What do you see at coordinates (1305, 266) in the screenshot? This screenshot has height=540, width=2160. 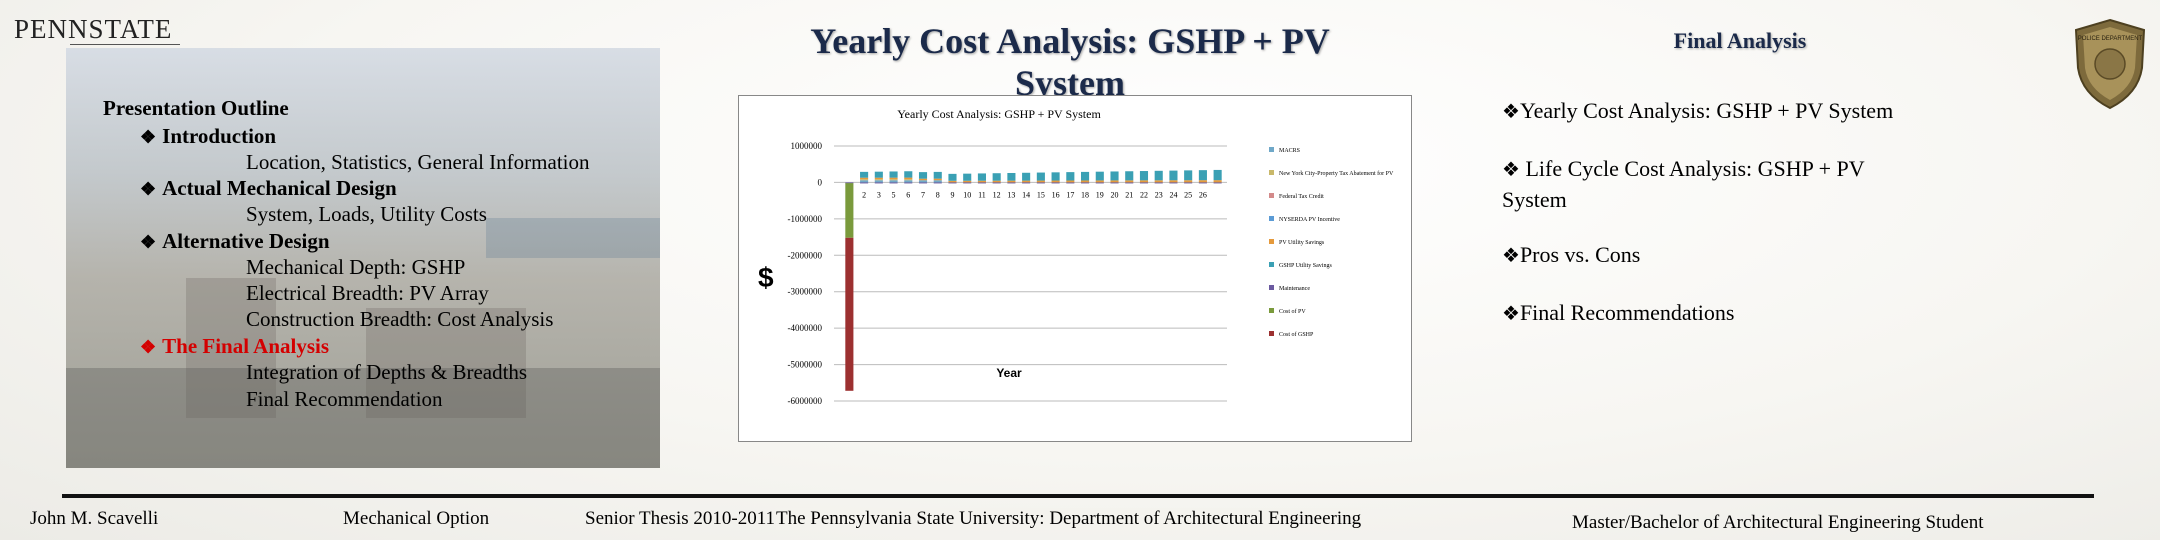 I see `legend-label: GSHP Utility Savings` at bounding box center [1305, 266].